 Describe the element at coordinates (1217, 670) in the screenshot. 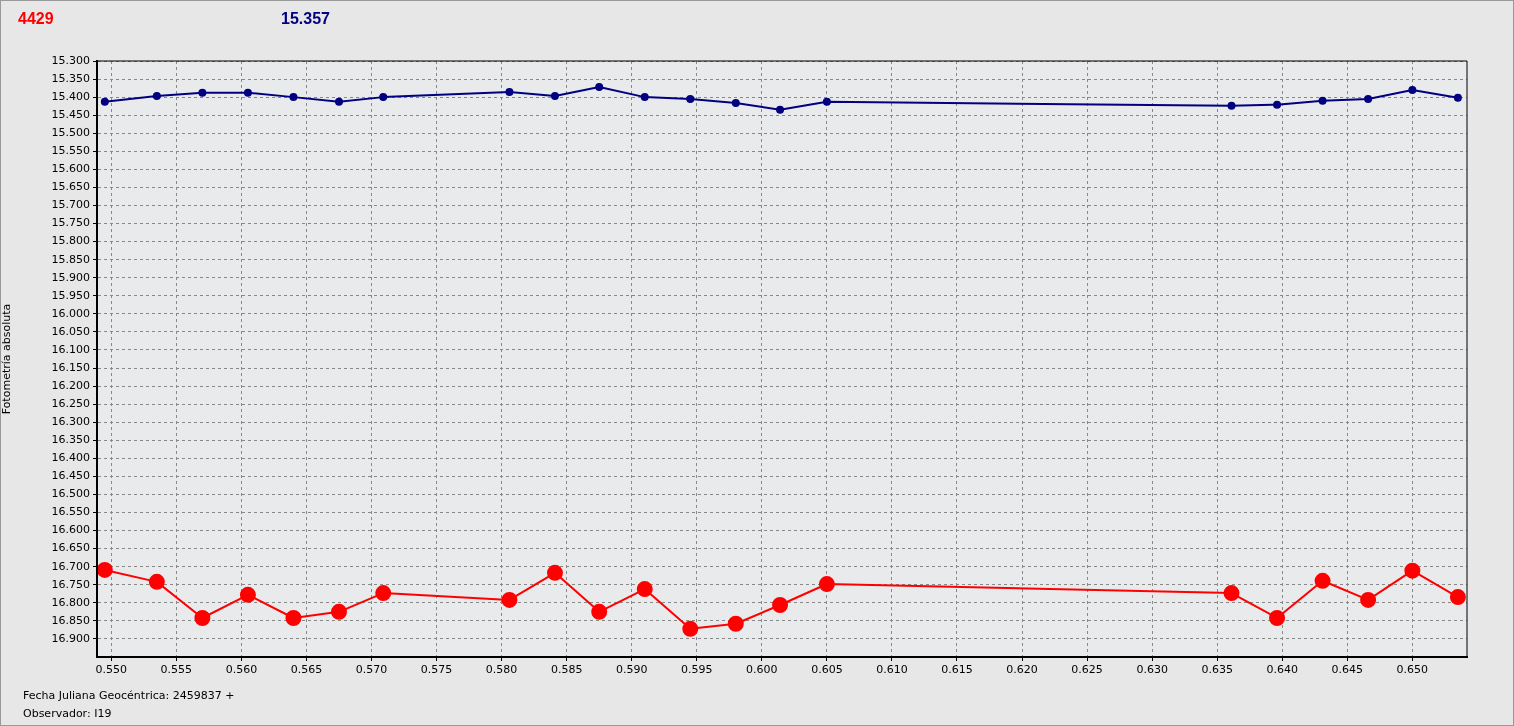

I see `x-tick-label: 0.635` at that location.